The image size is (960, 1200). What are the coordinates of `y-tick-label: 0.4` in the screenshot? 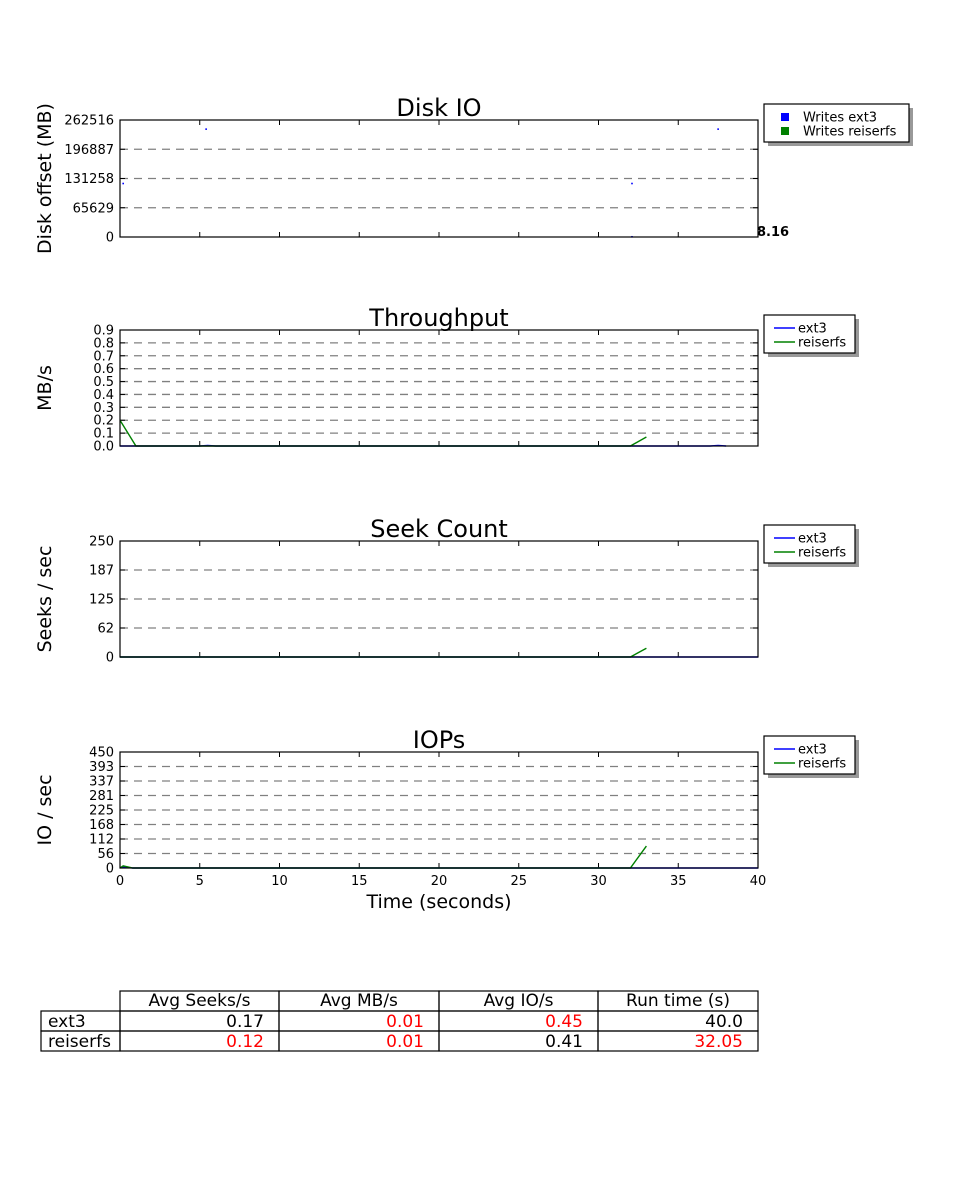 It's located at (103, 395).